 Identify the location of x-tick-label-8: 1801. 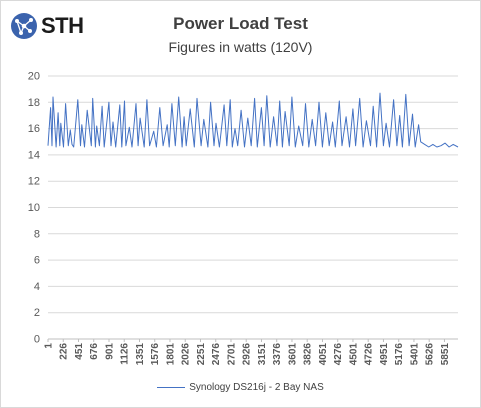
(170, 354).